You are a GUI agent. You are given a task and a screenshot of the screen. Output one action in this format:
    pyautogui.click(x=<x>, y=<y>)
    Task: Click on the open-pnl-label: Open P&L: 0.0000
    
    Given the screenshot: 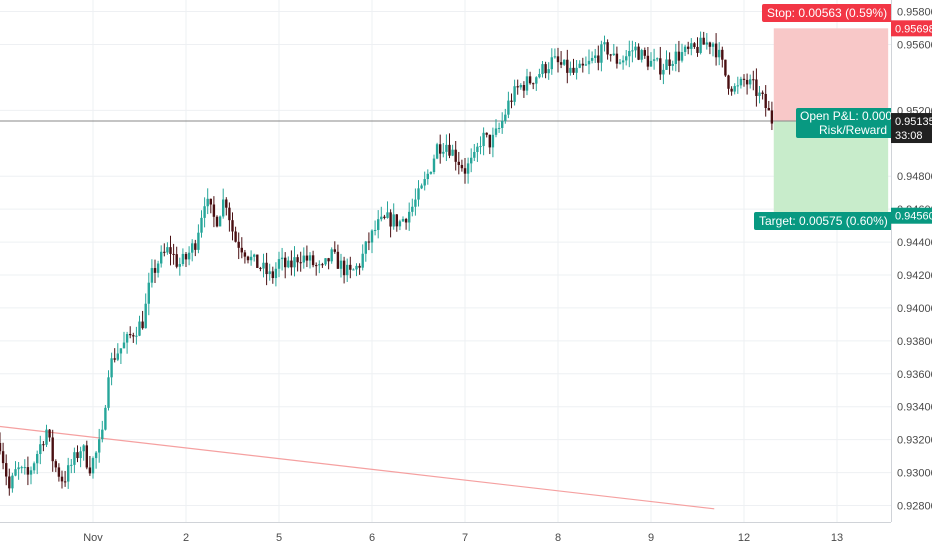 What is the action you would take?
    pyautogui.click(x=849, y=116)
    